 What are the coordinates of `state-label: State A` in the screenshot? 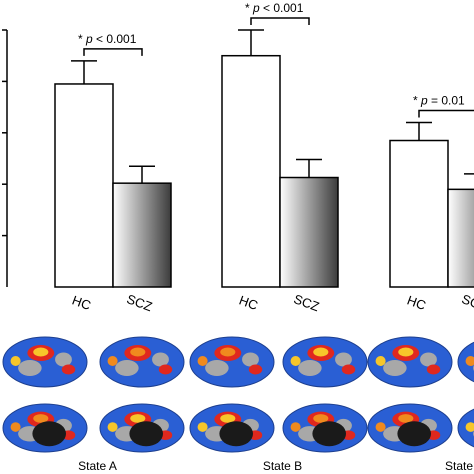 It's located at (97, 466).